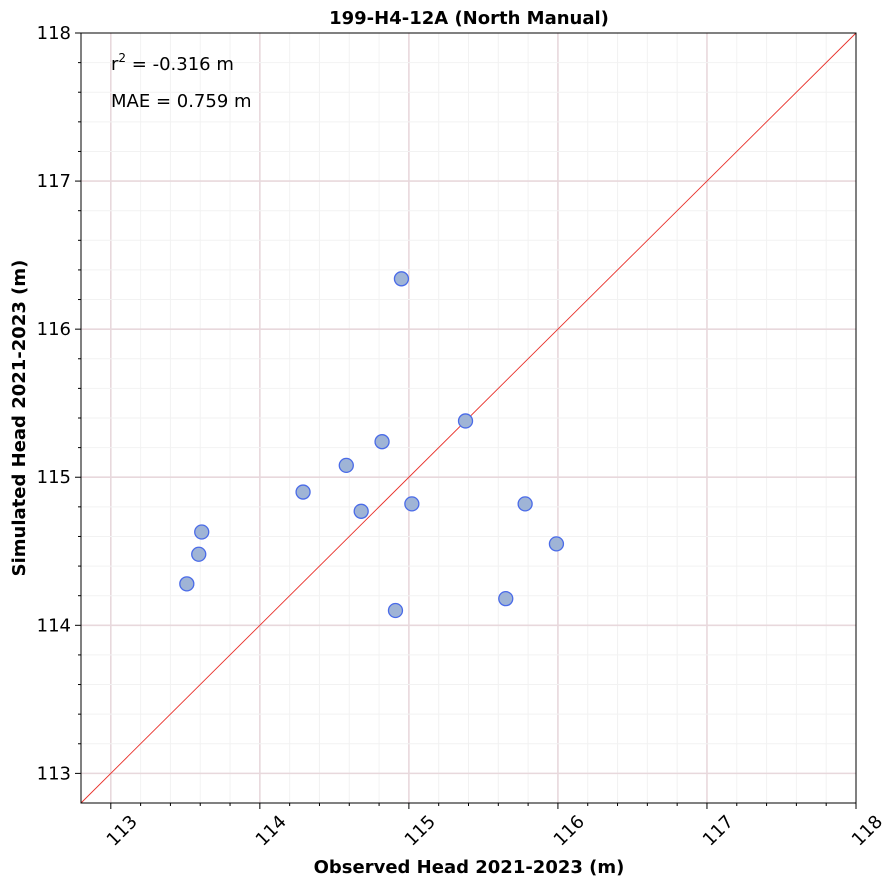 This screenshot has width=886, height=887. I want to click on x-tick-labels: 113 114 115 116 117 118, so click(494, 830).